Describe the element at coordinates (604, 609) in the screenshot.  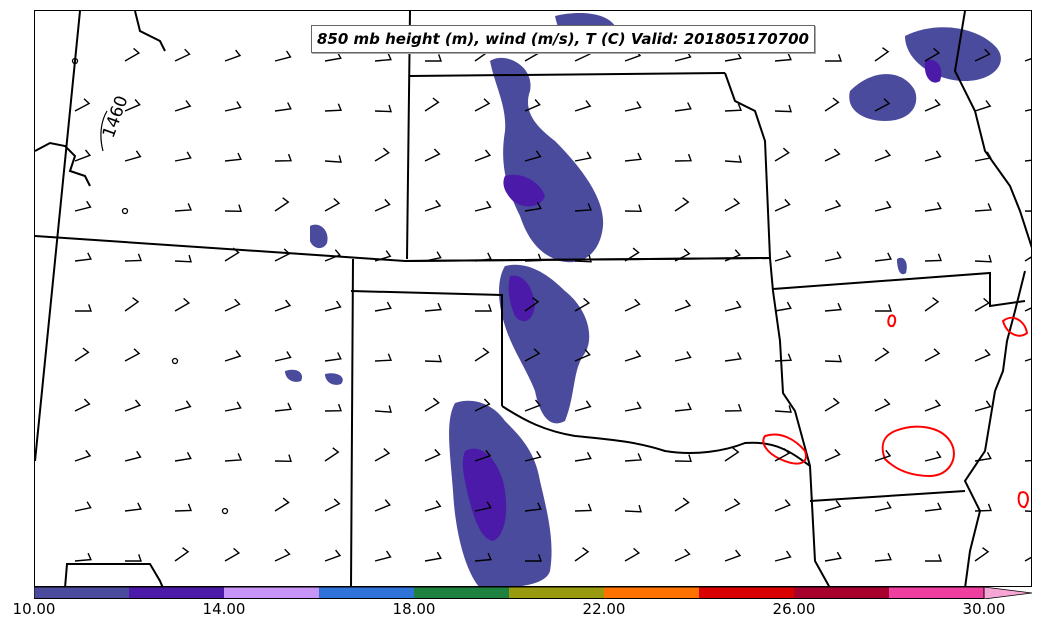
I see `colorbar-tick-label: 22.00` at that location.